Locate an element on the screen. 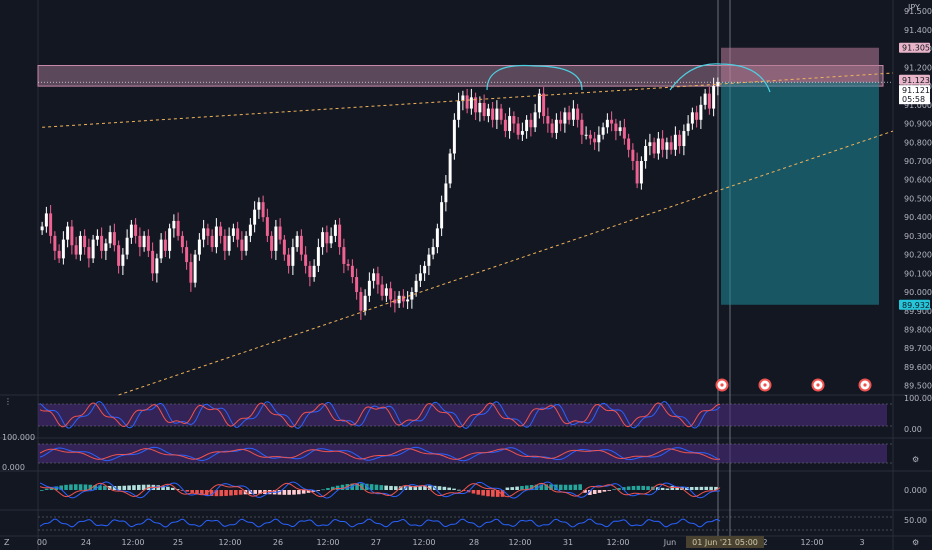  current-price-tag-bg is located at coordinates (914, 95).